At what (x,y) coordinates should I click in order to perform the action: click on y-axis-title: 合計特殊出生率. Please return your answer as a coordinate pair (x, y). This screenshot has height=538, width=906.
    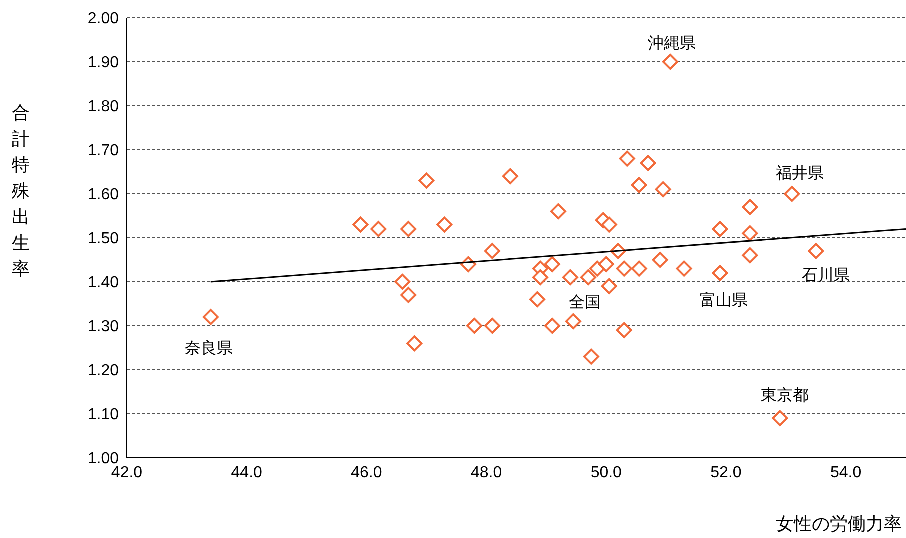
    Looking at the image, I should click on (21, 191).